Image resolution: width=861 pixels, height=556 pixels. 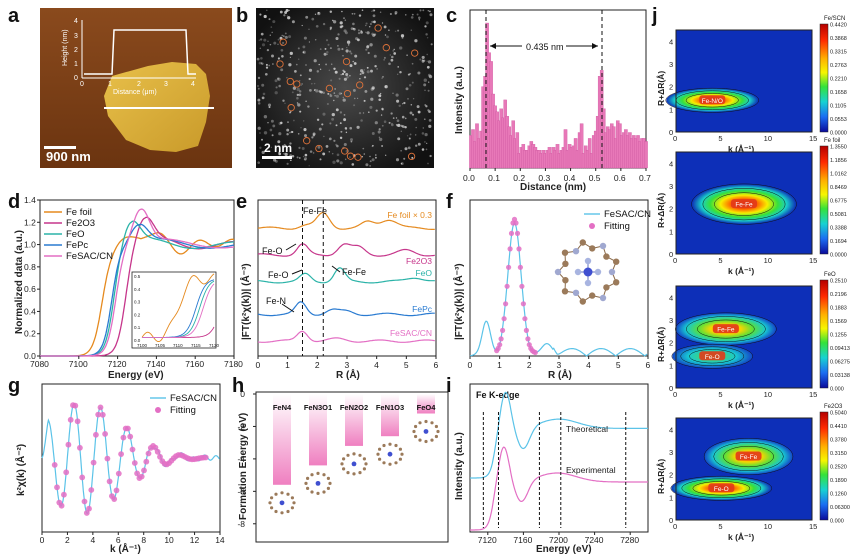 What do you see at coordinates (411, 156) in the screenshot?
I see `single-atom-circle` at bounding box center [411, 156].